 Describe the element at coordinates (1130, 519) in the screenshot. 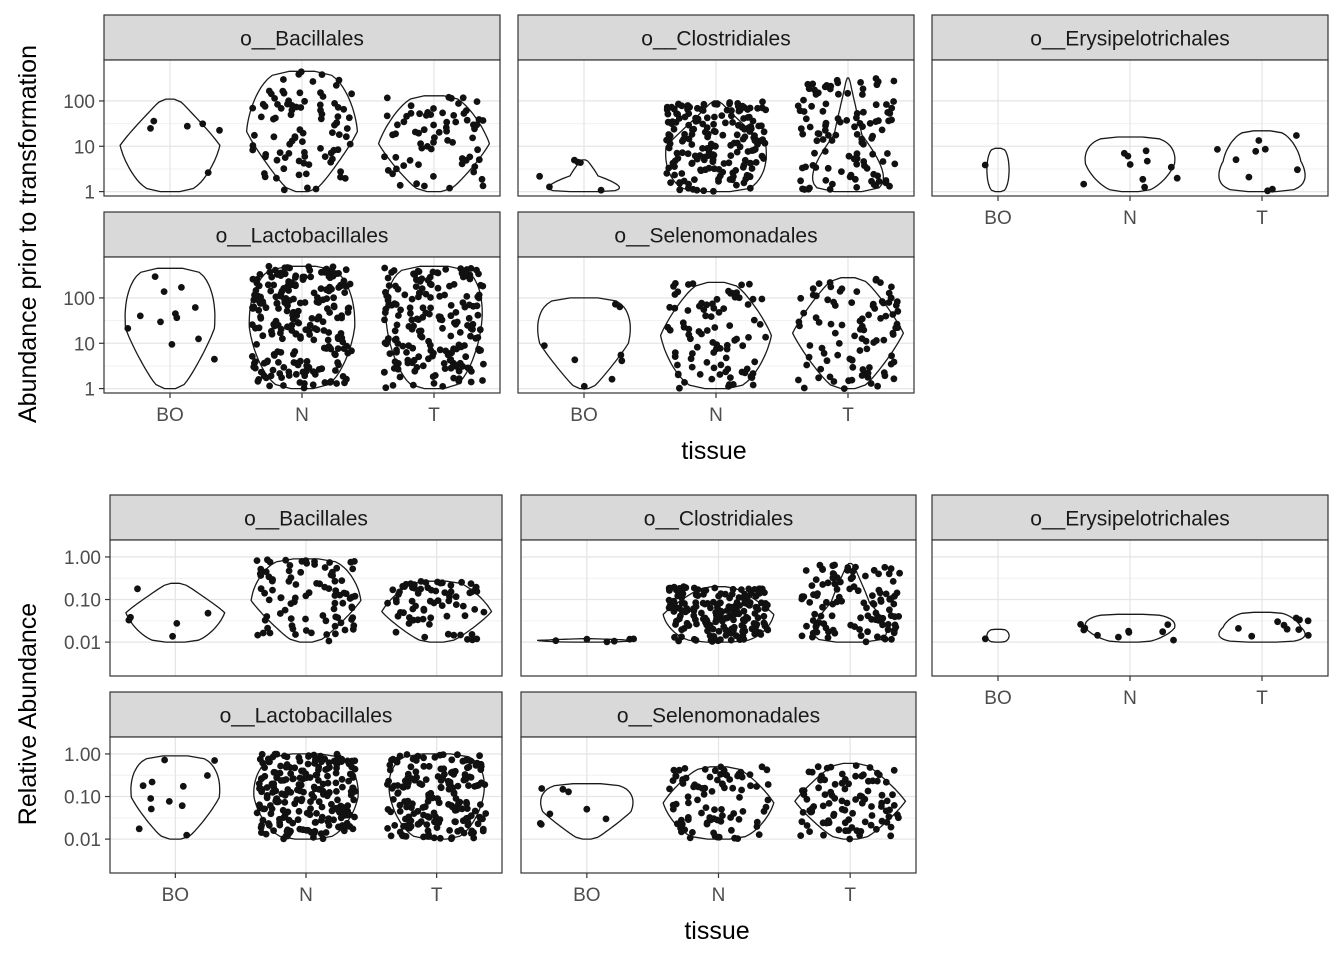

I see `facet-strip-label: o__Erysipelotrichales` at that location.